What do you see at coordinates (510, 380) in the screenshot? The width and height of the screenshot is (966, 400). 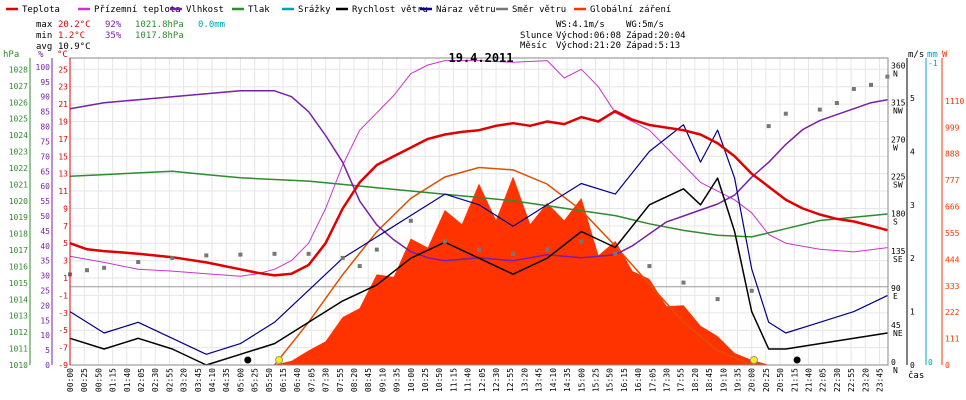 I see `tick-label-time: 12:55` at bounding box center [510, 380].